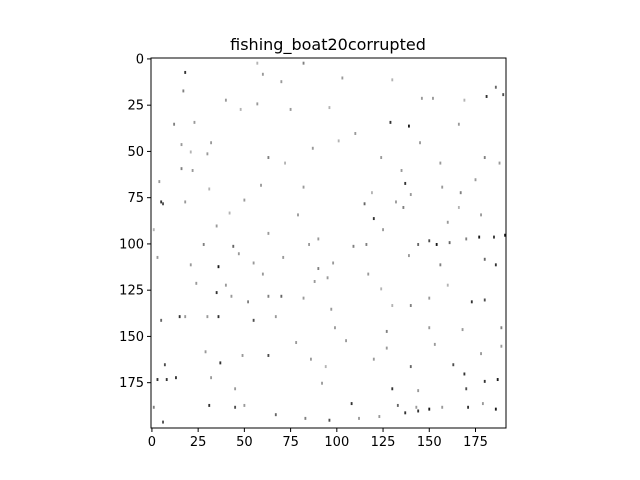  I want to click on x-axis: 0 25 50 75 100 125 150 175, so click(318, 439).